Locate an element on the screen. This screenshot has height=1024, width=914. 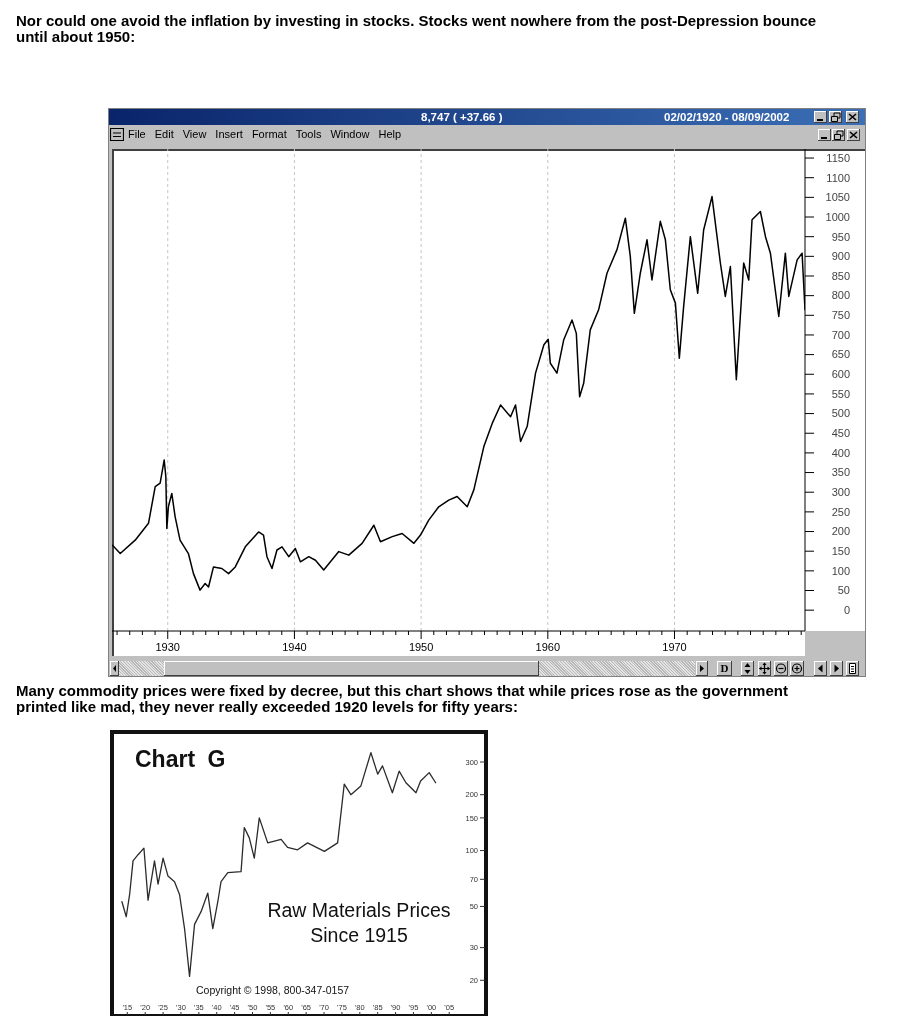
y-tick-label: 1150 is located at coordinates (838, 157).